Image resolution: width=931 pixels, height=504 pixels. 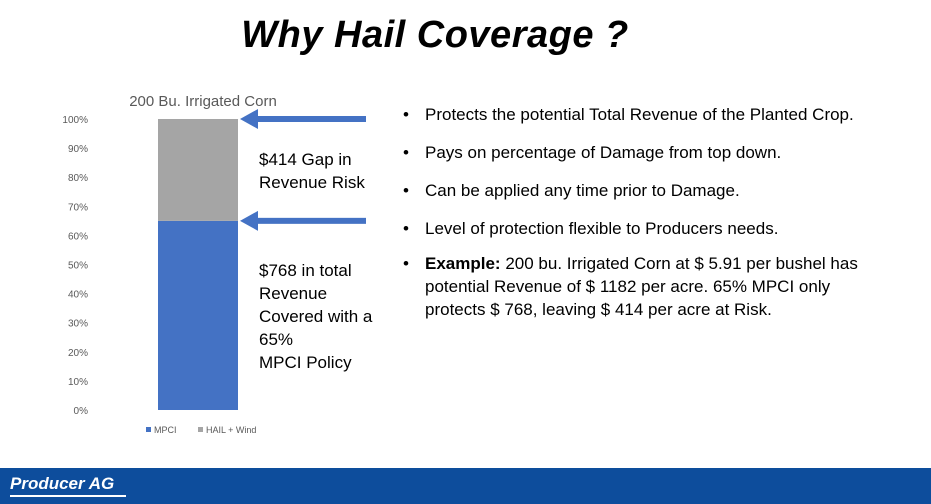 What do you see at coordinates (78, 295) in the screenshot?
I see `y-tick-label: 40%` at bounding box center [78, 295].